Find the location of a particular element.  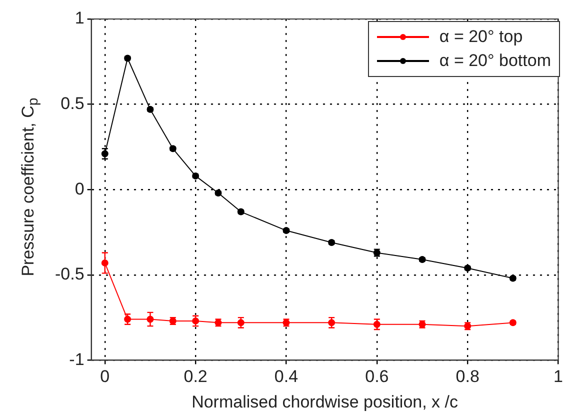

y-tick-label: -1 is located at coordinates (76, 359).